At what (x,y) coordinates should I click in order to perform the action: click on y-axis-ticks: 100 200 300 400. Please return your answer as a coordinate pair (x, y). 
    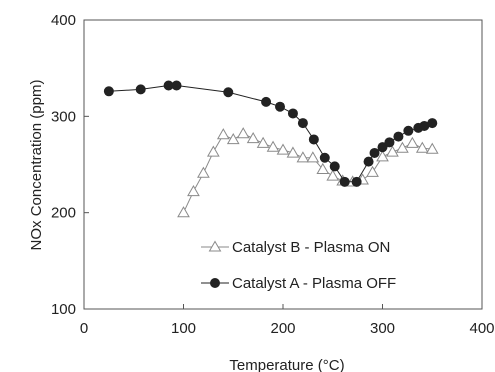
    Looking at the image, I should click on (70, 165).